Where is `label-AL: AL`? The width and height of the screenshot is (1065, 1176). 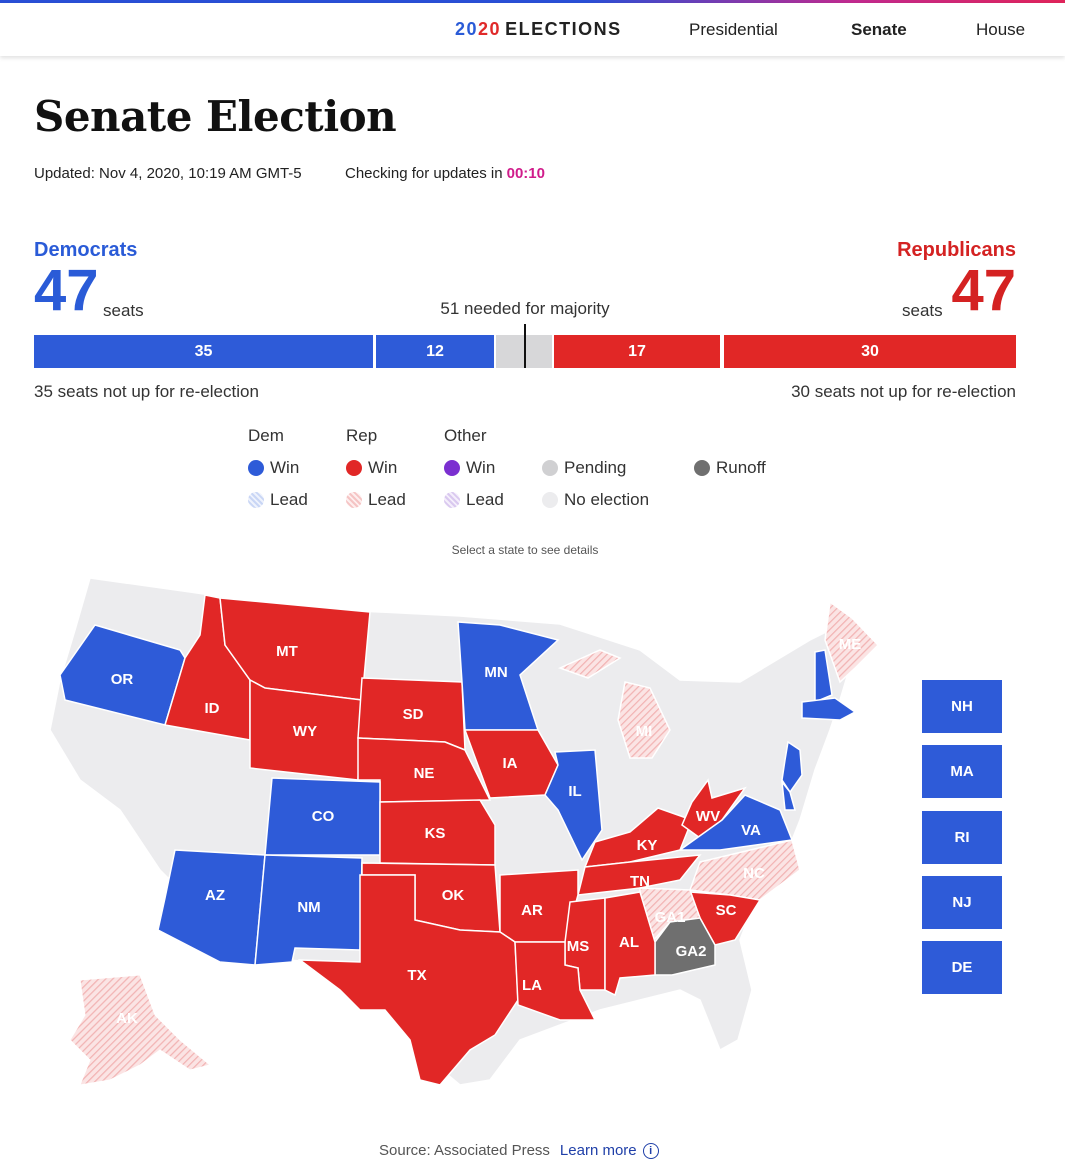 label-AL: AL is located at coordinates (629, 942).